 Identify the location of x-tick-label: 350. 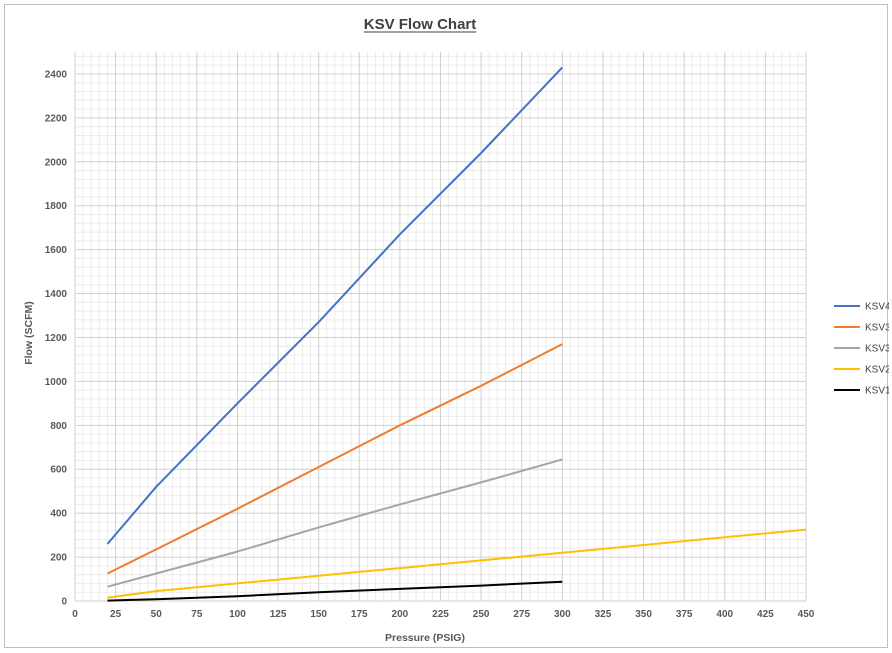
(643, 614).